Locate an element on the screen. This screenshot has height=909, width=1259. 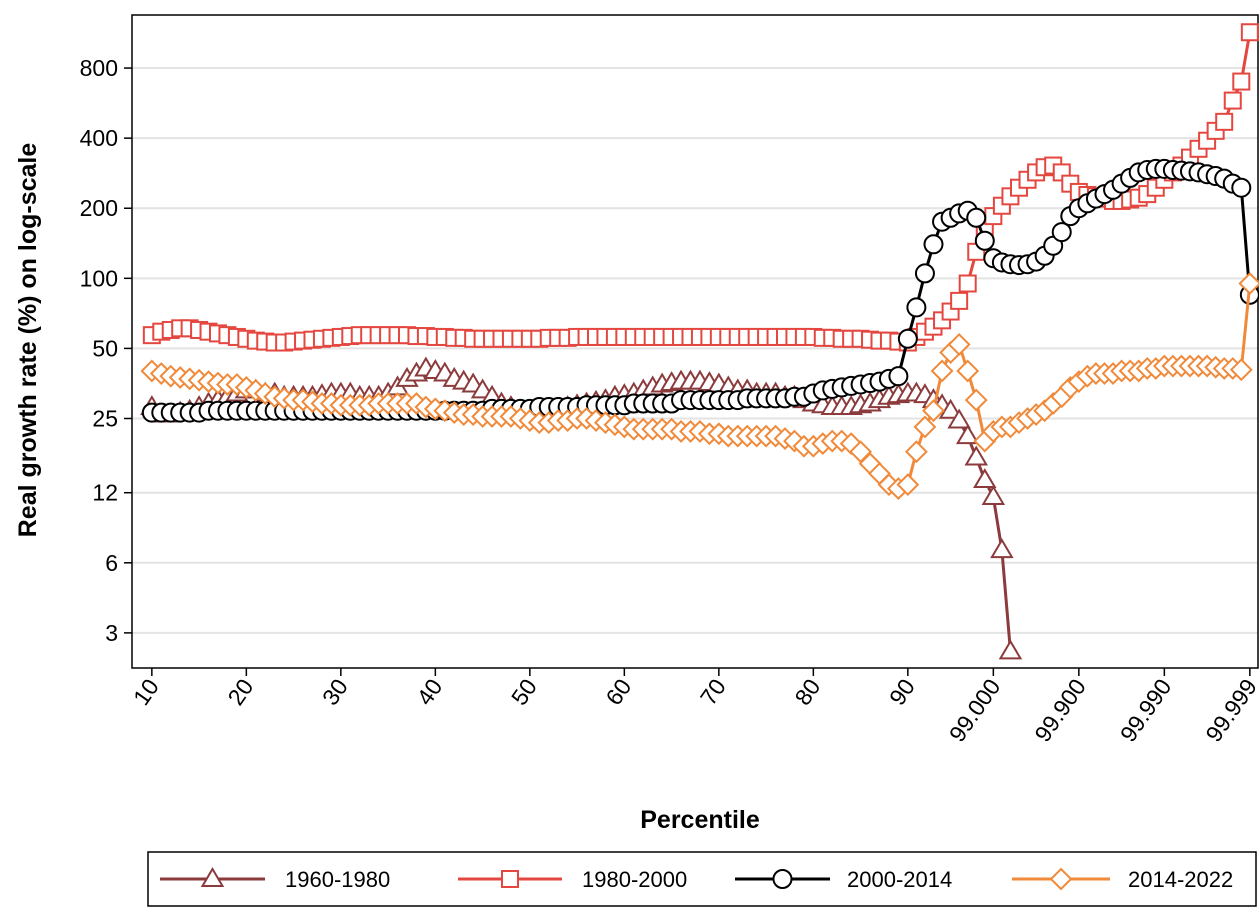
x-tick-label: 20 is located at coordinates (240, 692).